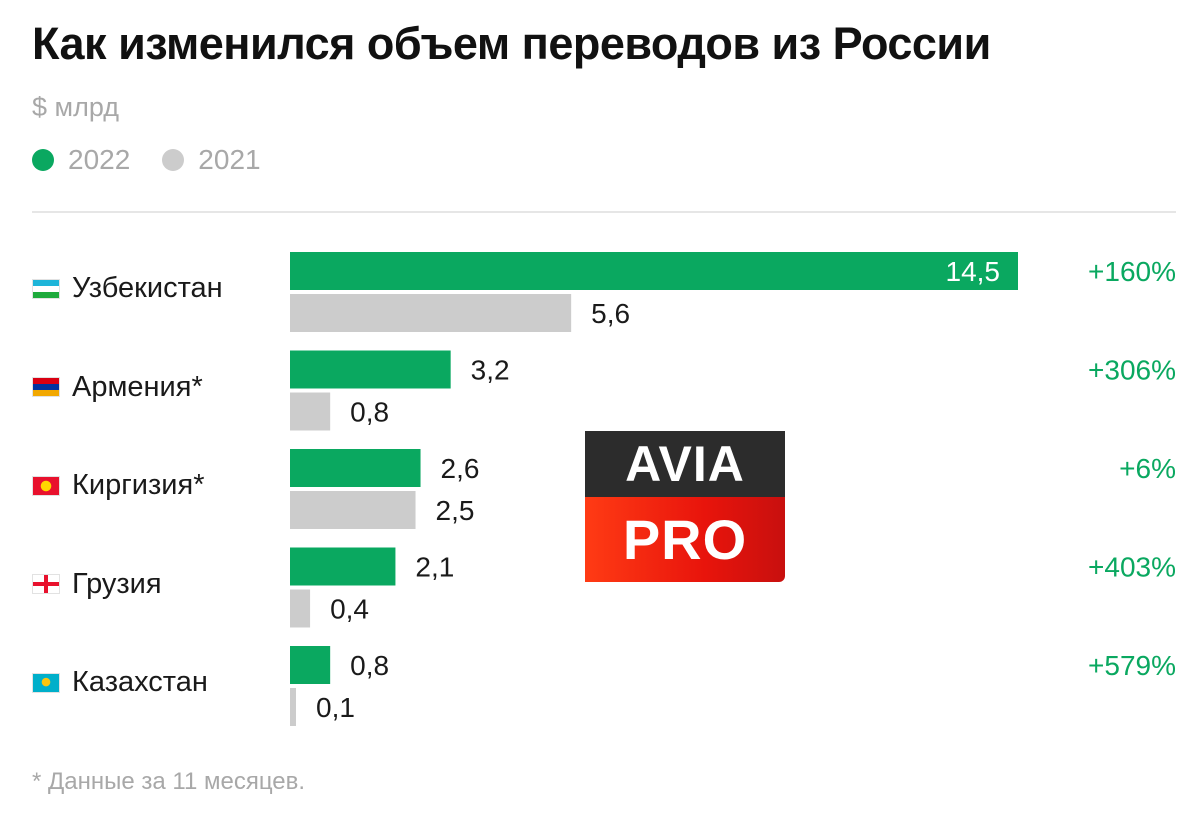 The width and height of the screenshot is (1200, 833). I want to click on bar-2022-казахстан, so click(310, 665).